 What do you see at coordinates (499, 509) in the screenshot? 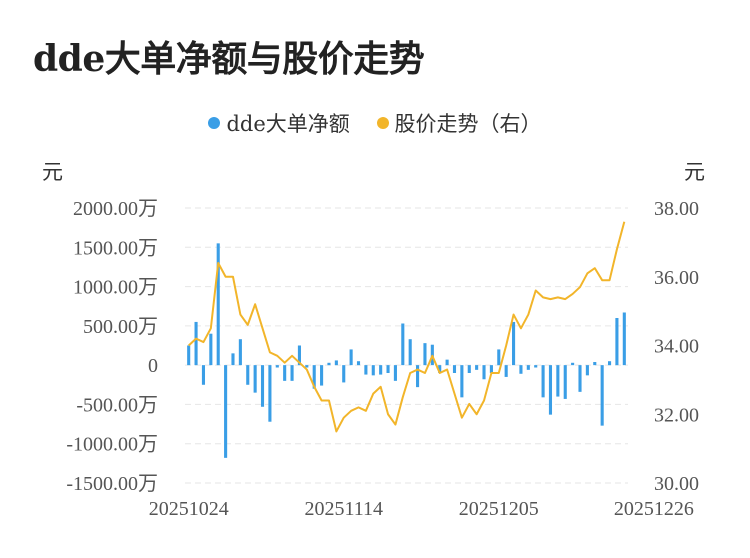
I see `x-tick-label: 20251205` at bounding box center [499, 509].